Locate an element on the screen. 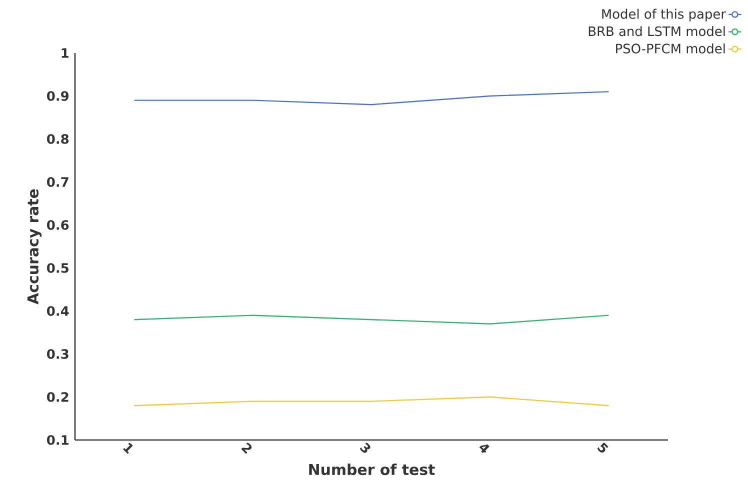 Image resolution: width=748 pixels, height=491 pixels. y-tick-label: 0.5 is located at coordinates (57, 268).